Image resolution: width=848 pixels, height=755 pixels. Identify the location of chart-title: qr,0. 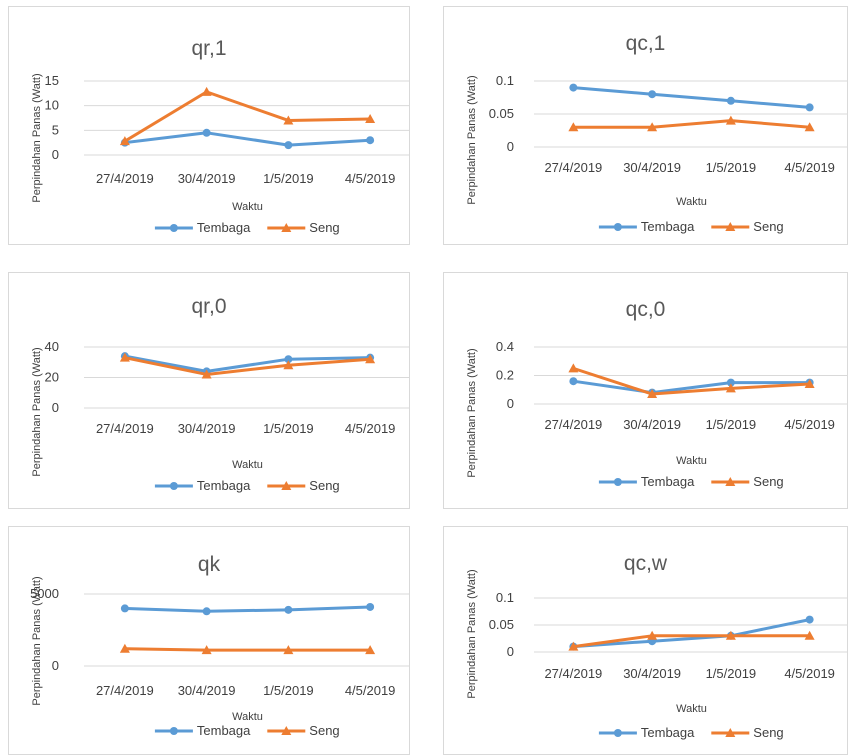
(208, 306).